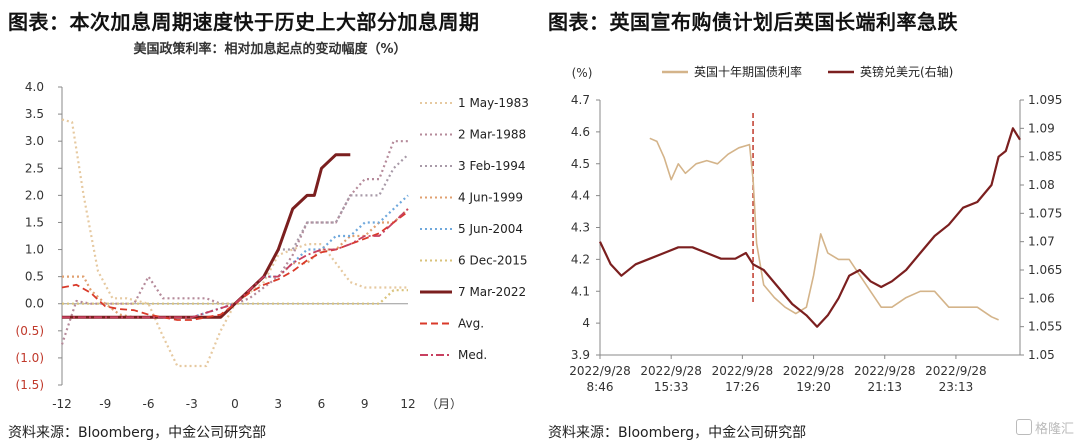  I want to click on right-y-tick-label: 1.055, so click(1045, 327).